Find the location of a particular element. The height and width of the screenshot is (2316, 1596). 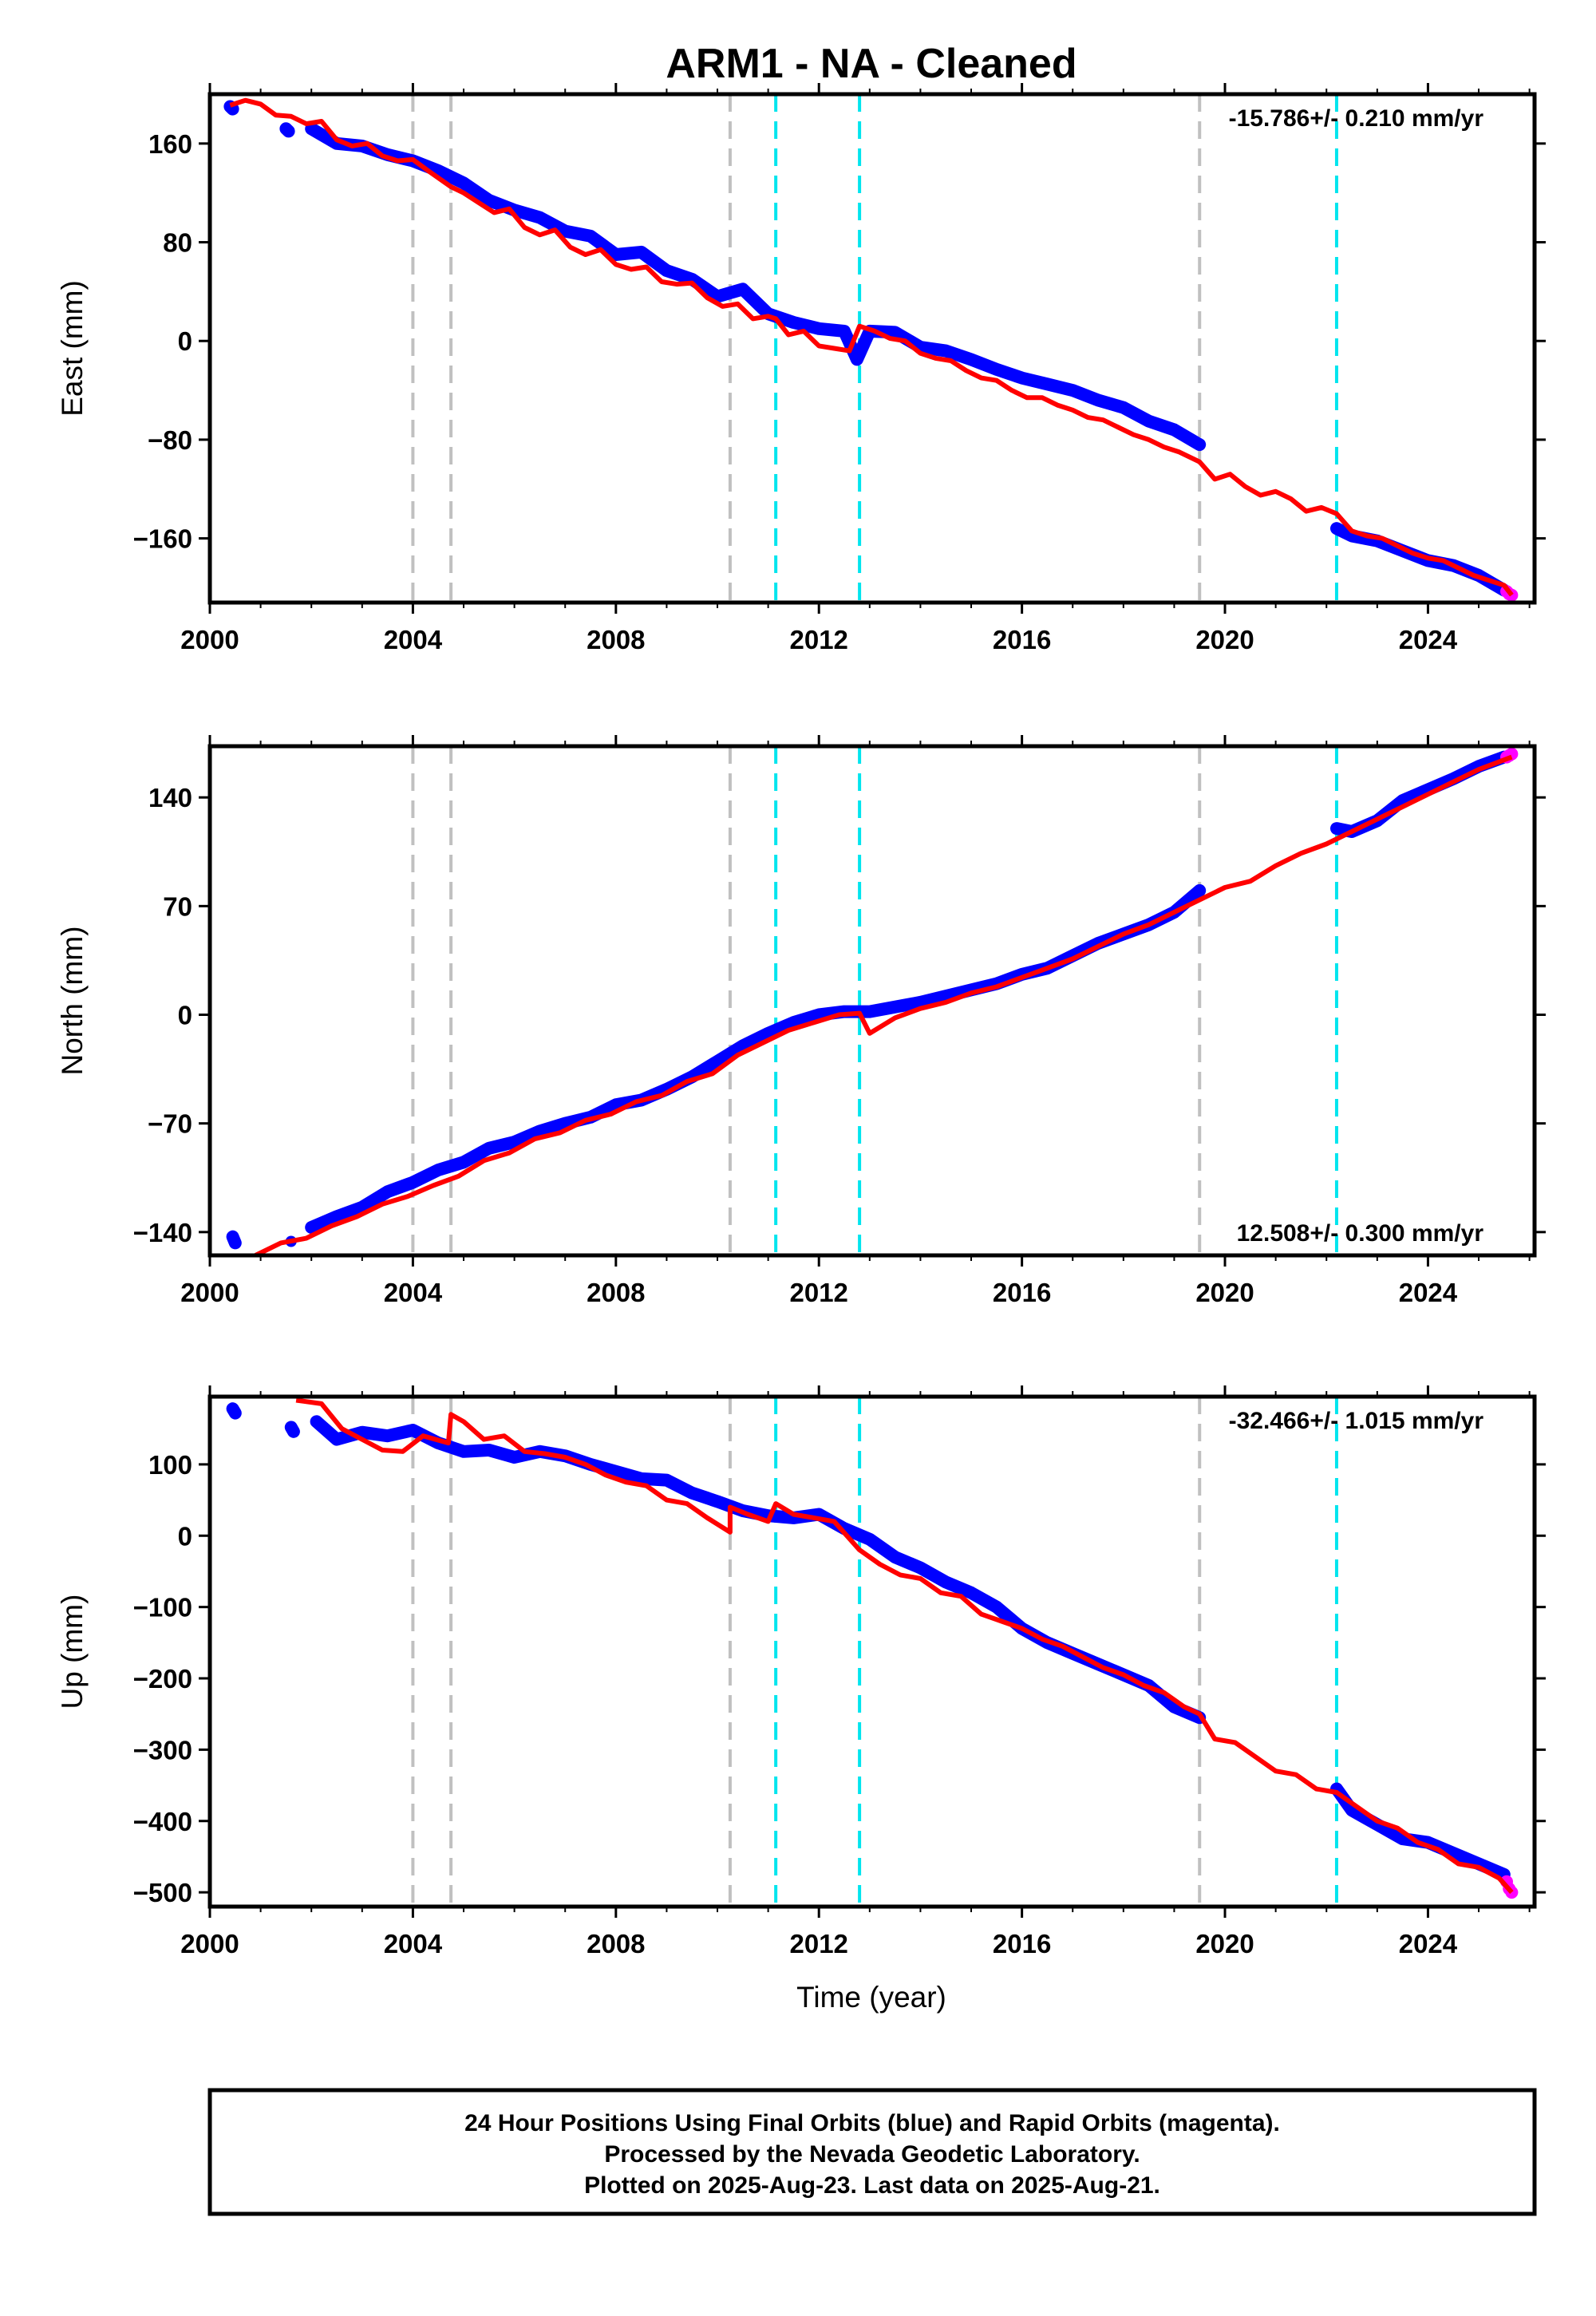

east-x-tick-label: 2000 is located at coordinates (209, 639).